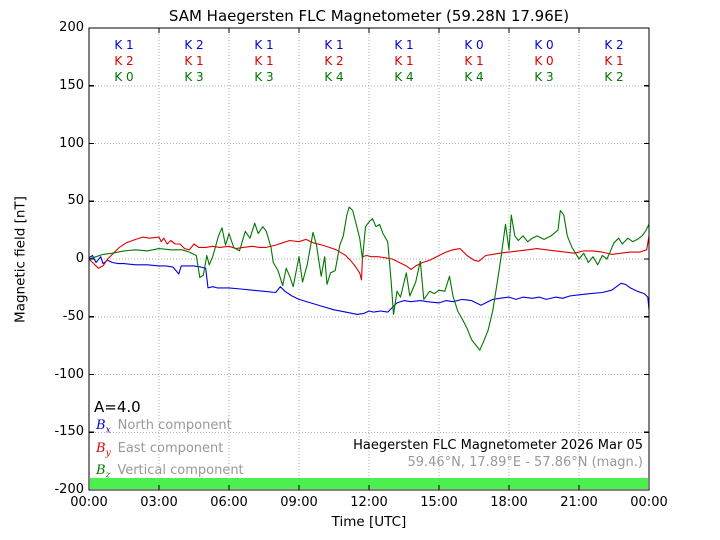 The height and width of the screenshot is (540, 720). Describe the element at coordinates (498, 445) in the screenshot. I see `station-name-date: Haegersten FLC Magnetometer 2026 Mar 05` at that location.